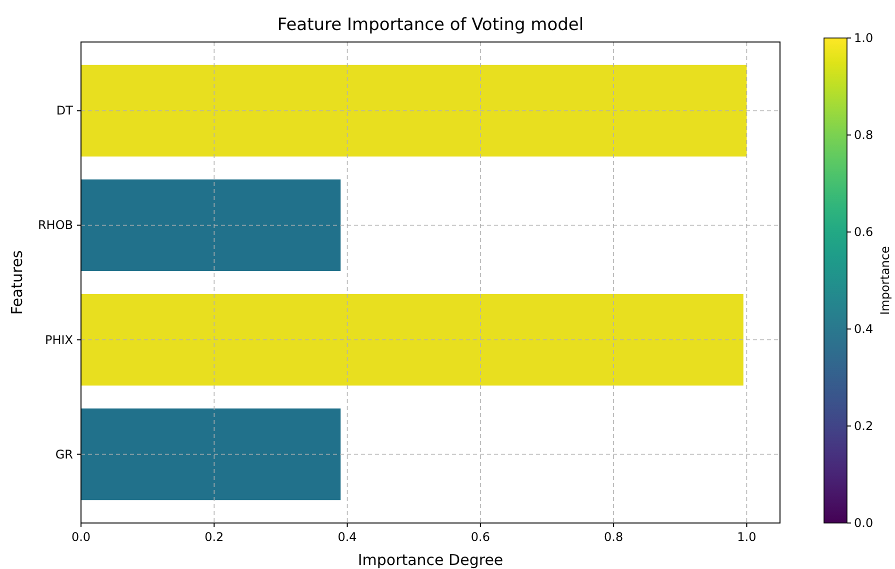  Describe the element at coordinates (864, 38) in the screenshot. I see `color-bar-label: 1.0` at that location.